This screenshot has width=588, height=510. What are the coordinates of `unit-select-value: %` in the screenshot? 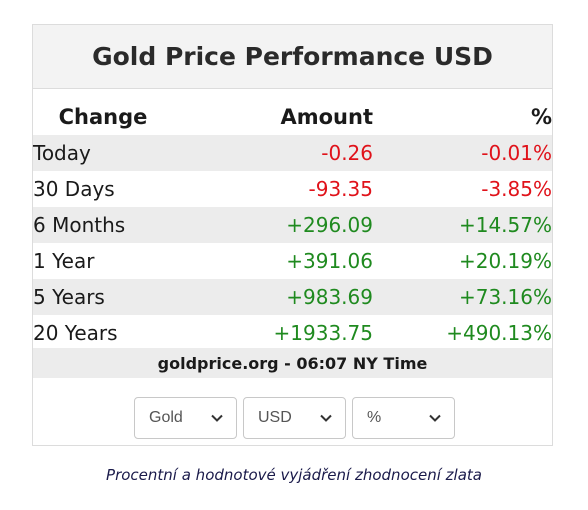 It's located at (374, 417).